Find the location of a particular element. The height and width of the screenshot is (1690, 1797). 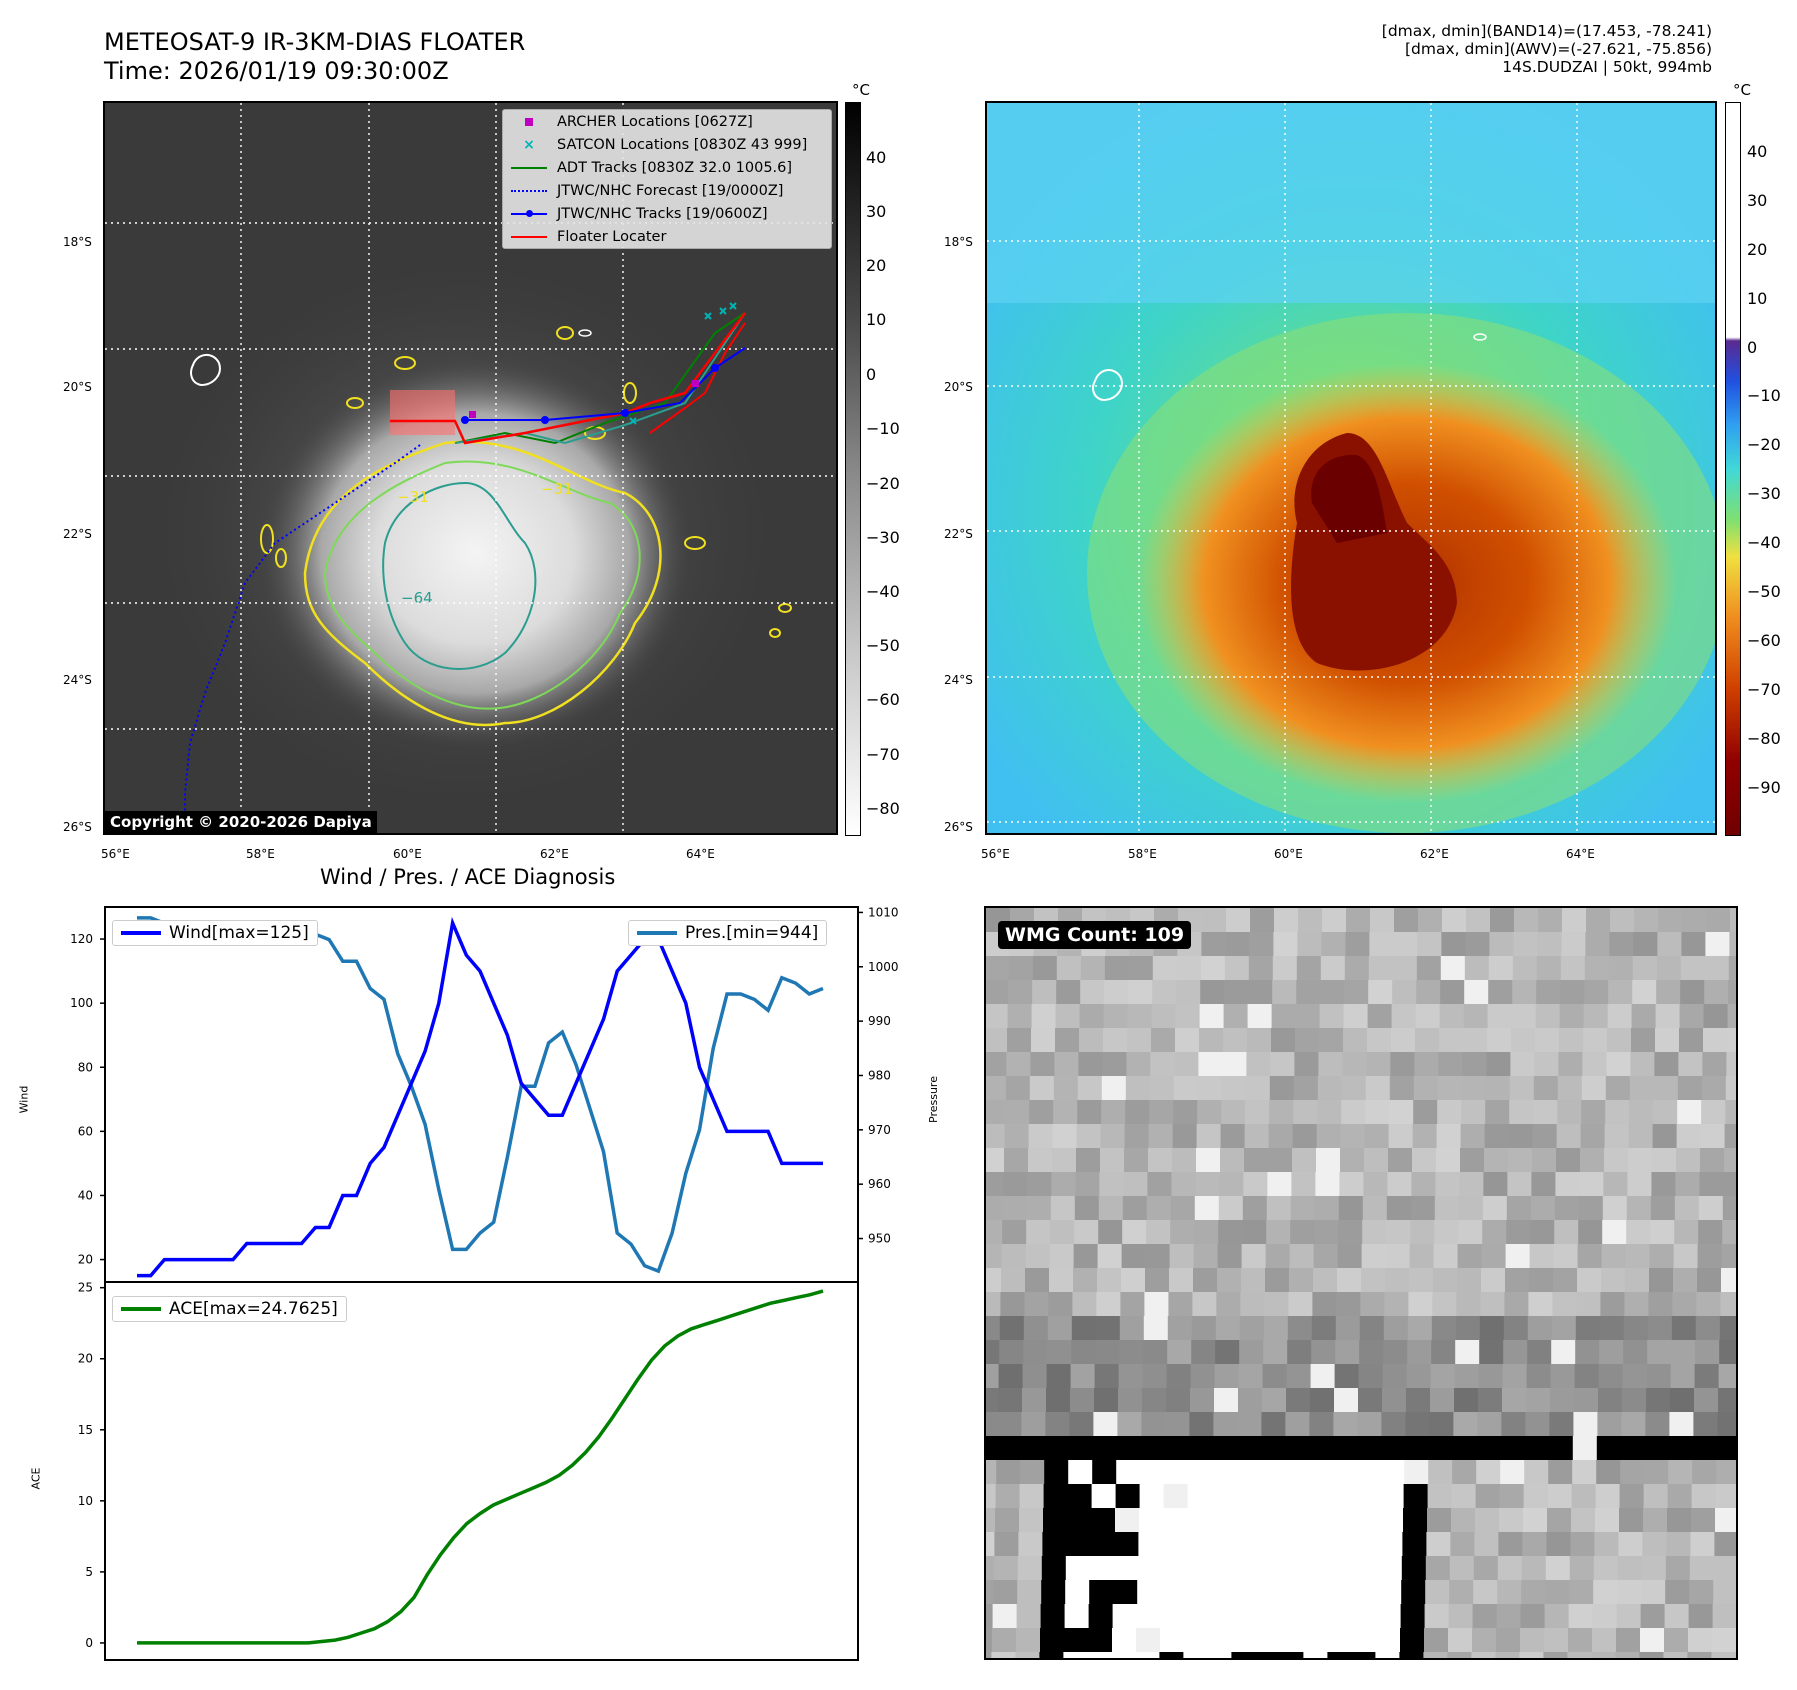

legend-jtwc-forecast-label: JTWC/NHC Forecast [19/0000Z] is located at coordinates (670, 190).